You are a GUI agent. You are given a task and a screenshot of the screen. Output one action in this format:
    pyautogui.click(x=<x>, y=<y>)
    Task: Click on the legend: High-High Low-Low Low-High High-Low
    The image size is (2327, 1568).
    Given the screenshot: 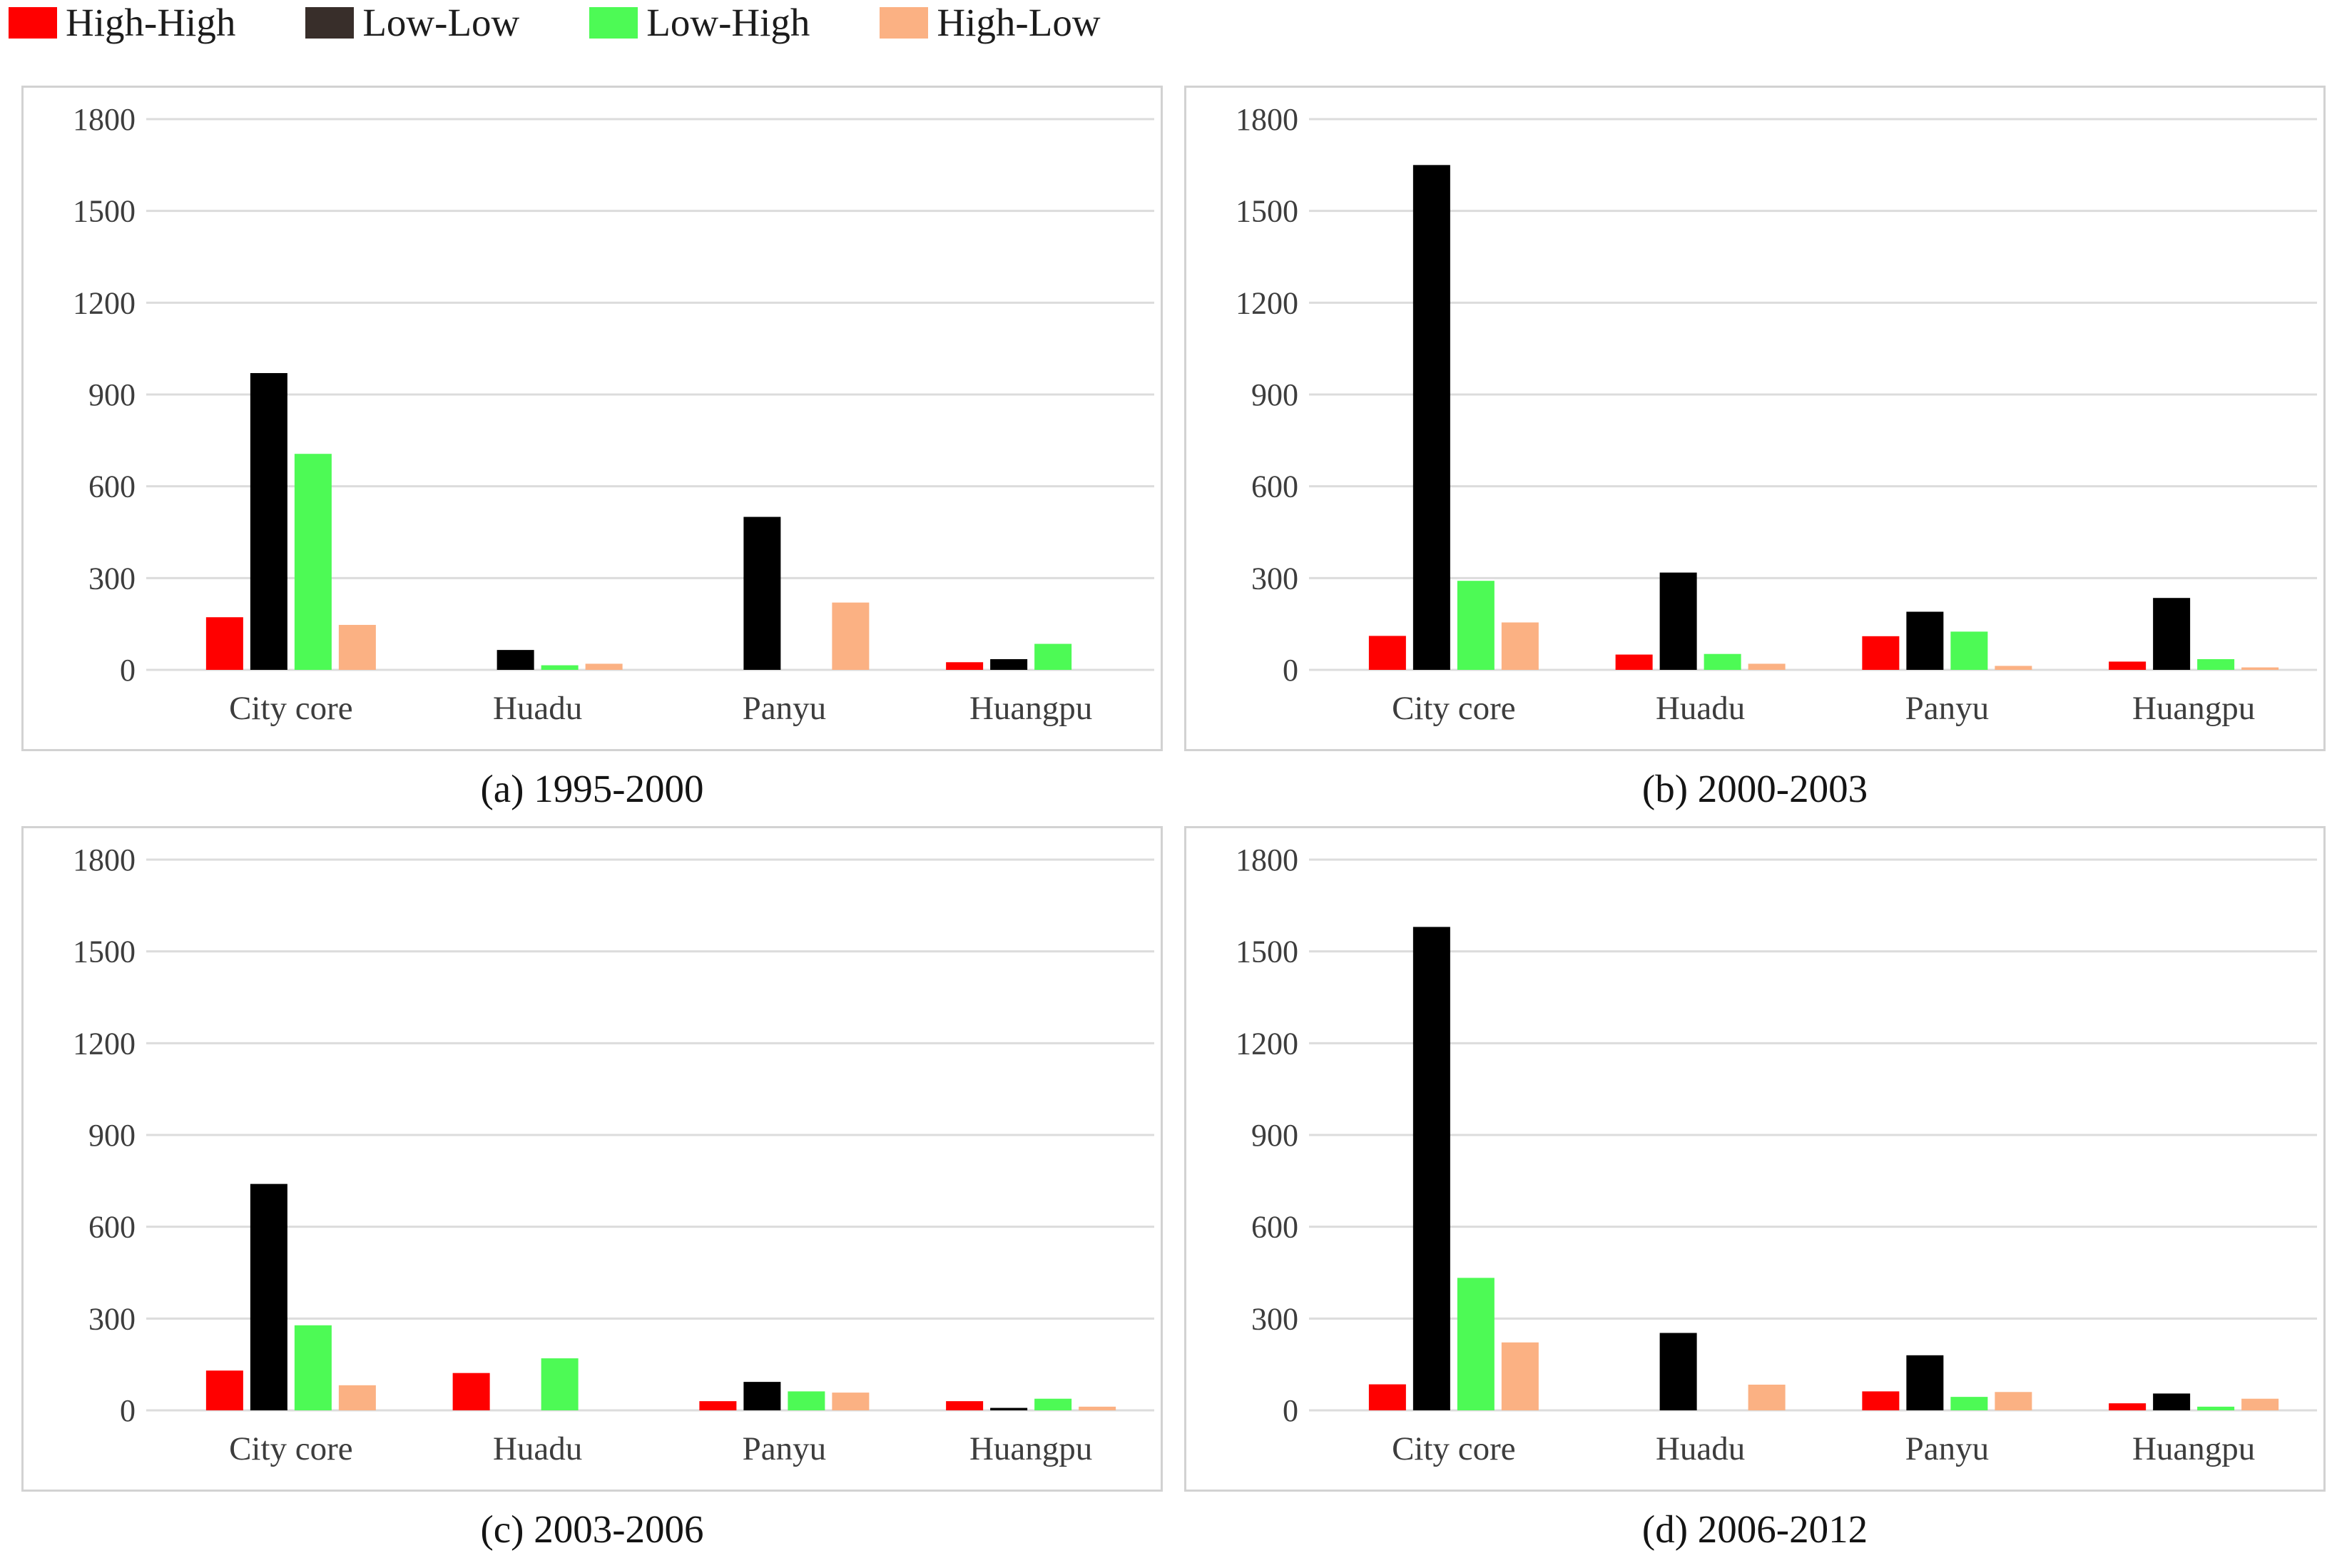 What is the action you would take?
    pyautogui.click(x=555, y=22)
    